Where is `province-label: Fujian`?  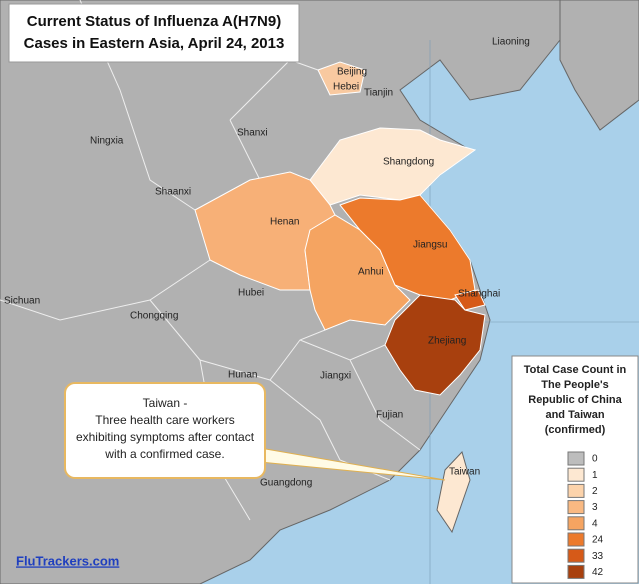
province-label: Fujian is located at coordinates (389, 415).